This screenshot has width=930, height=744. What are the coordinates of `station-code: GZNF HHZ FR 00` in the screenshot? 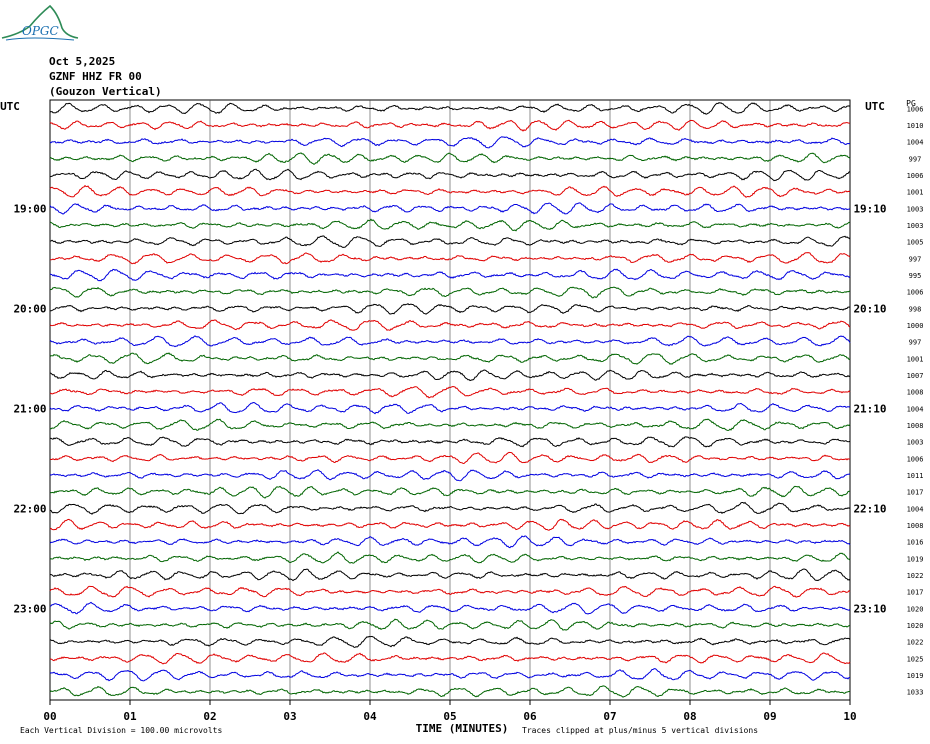 It's located at (95, 76).